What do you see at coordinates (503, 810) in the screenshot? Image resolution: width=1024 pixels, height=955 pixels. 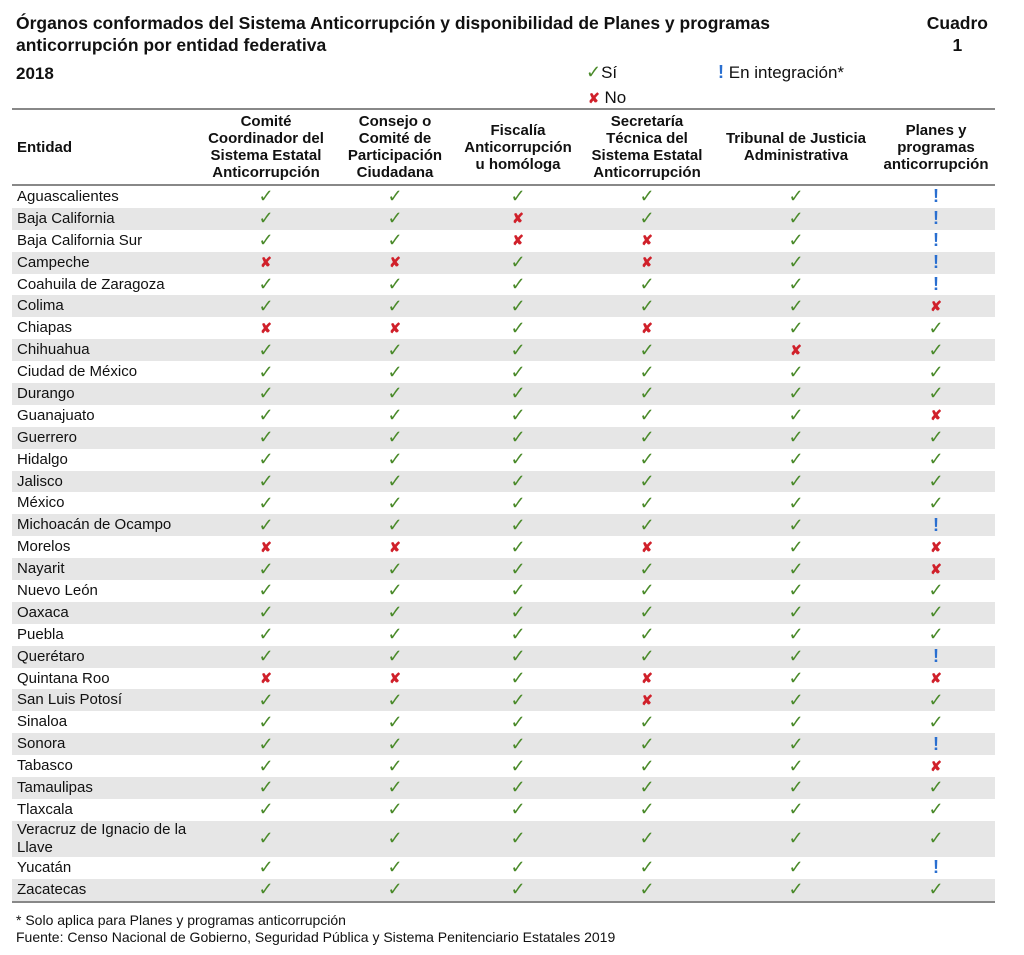 I see `table-row: Tlaxcala ✓ ✓ ✓ ✓ ✓ ✓` at bounding box center [503, 810].